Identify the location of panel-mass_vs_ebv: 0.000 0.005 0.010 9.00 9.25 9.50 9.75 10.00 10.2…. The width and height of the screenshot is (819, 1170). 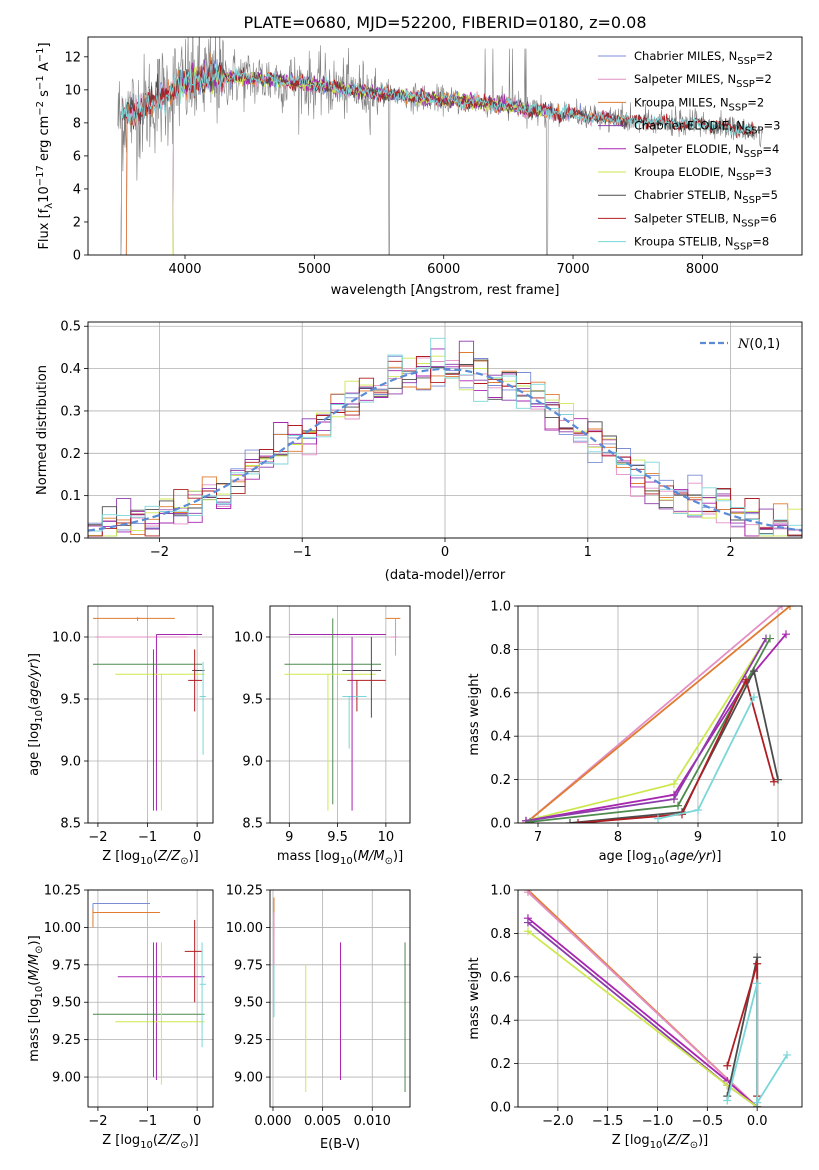
(318, 1018).